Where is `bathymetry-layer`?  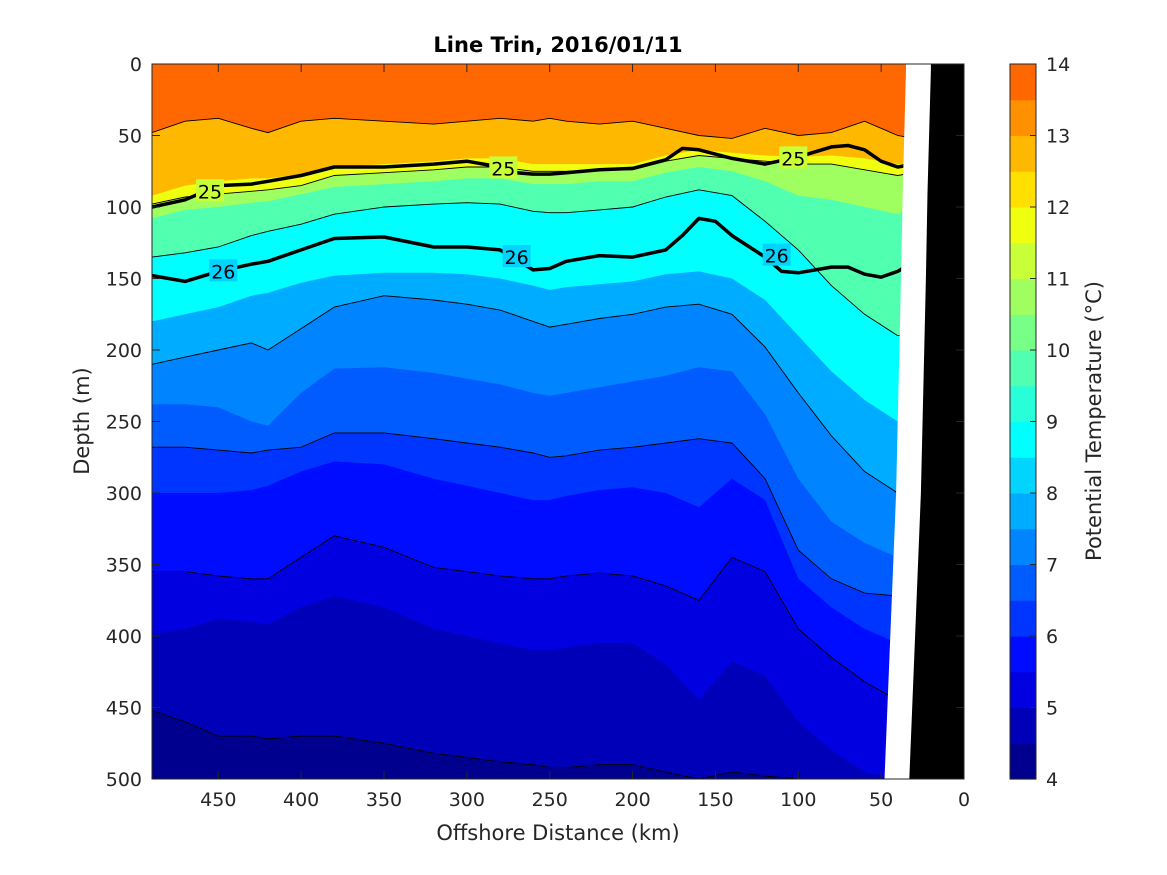
bathymetry-layer is located at coordinates (924, 421).